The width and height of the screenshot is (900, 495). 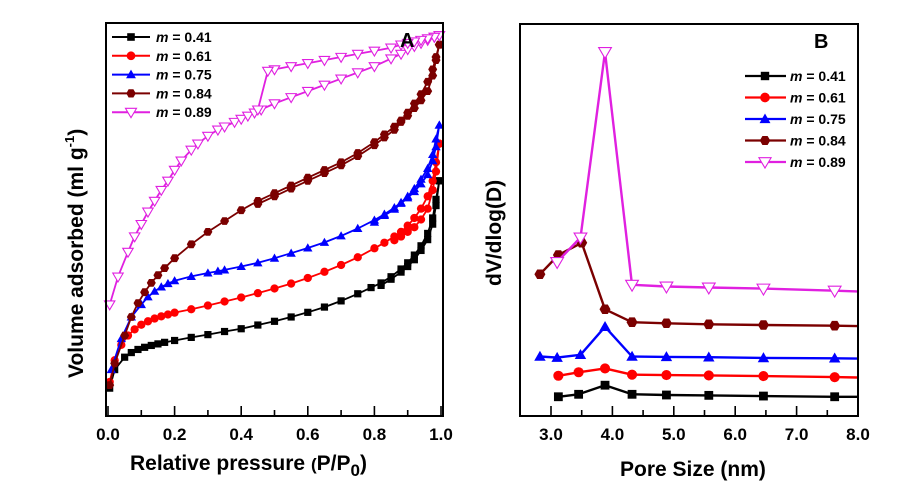 I want to click on panel-b-series-line, so click(x=698, y=284).